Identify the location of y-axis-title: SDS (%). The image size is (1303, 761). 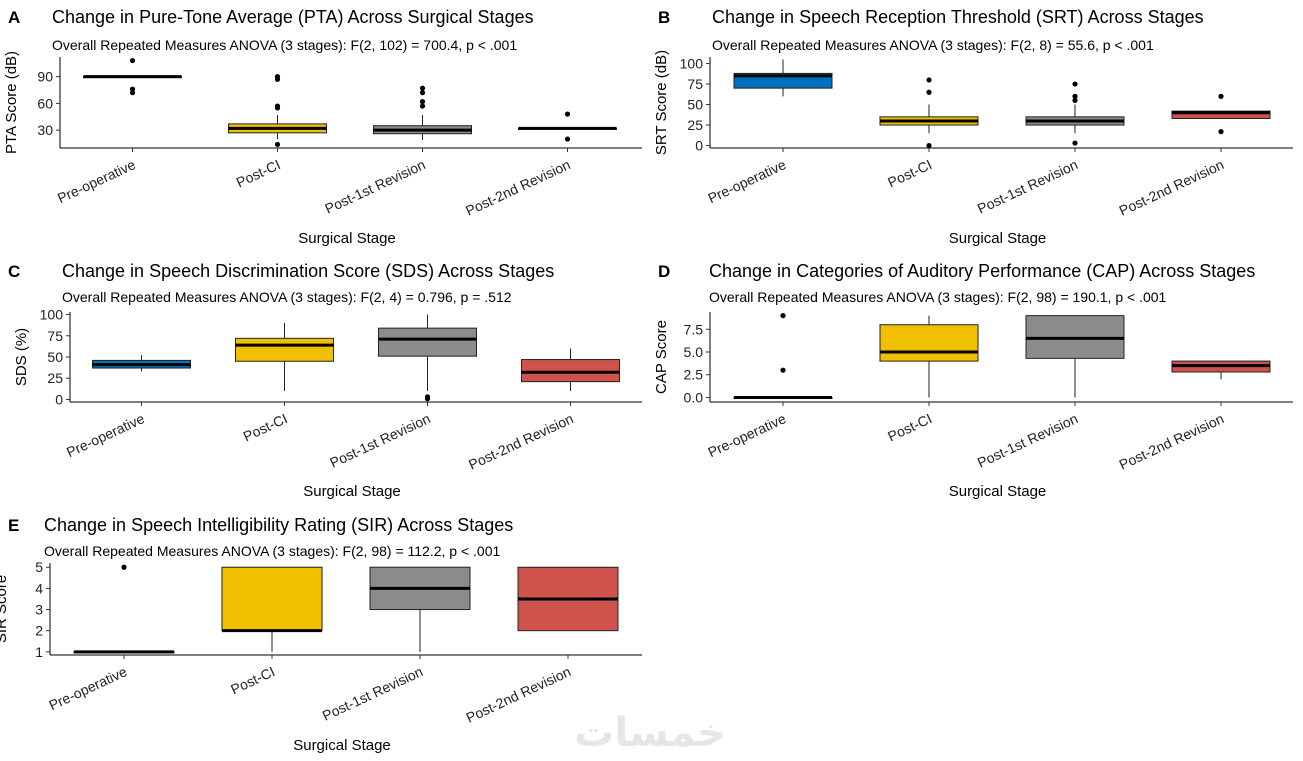
(21, 357).